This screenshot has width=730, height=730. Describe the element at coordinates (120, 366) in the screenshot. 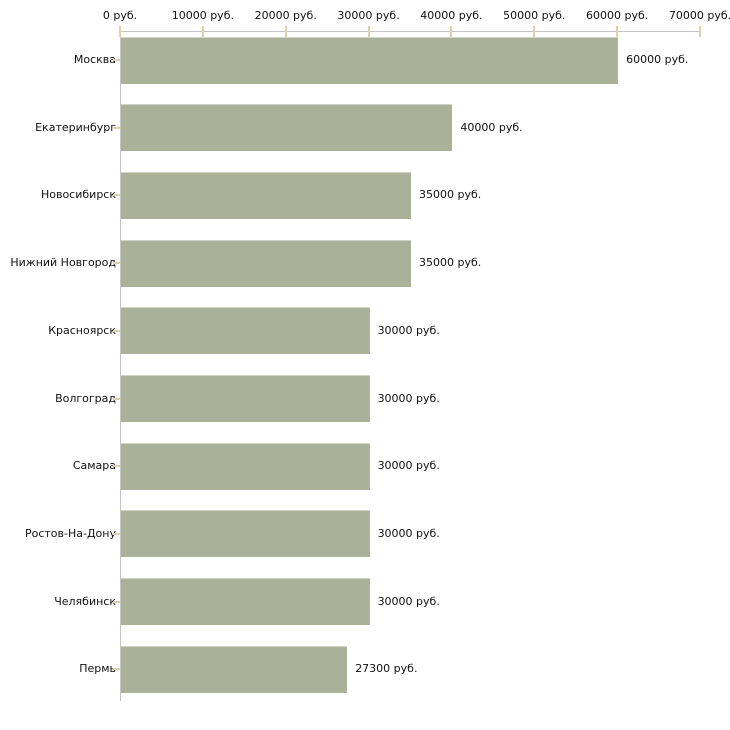

I see `y-axis-line` at that location.